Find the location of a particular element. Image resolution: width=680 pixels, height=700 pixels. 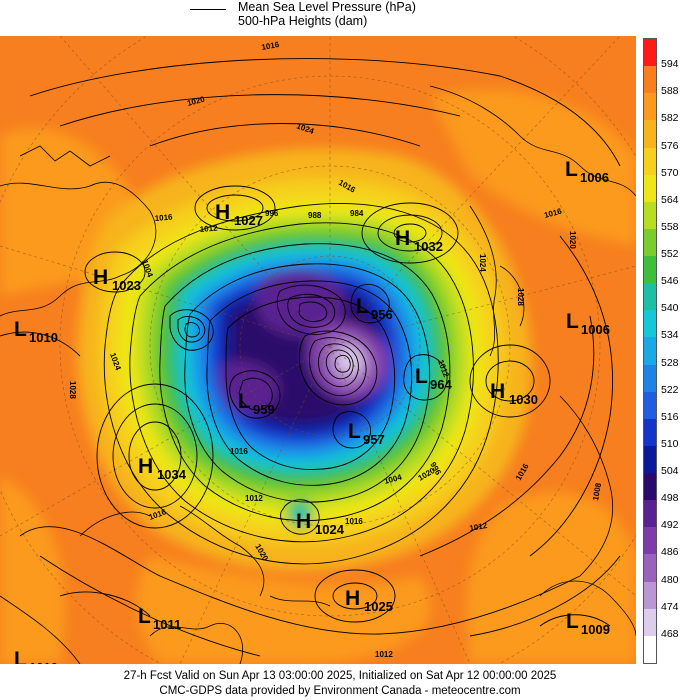

low-pressure-center: L 959 is located at coordinates (256, 403).